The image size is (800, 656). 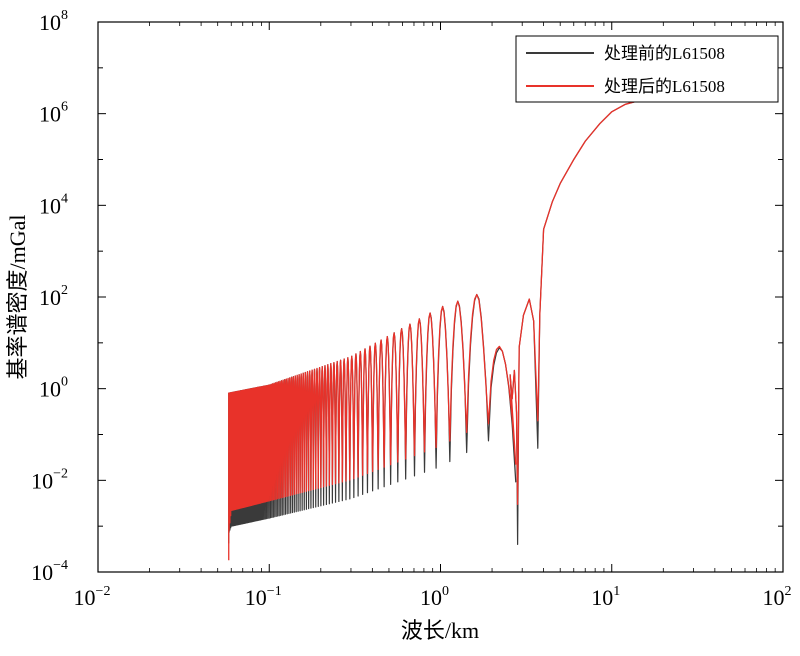 I want to click on x-tick-exponent: 2, so click(x=788, y=591).